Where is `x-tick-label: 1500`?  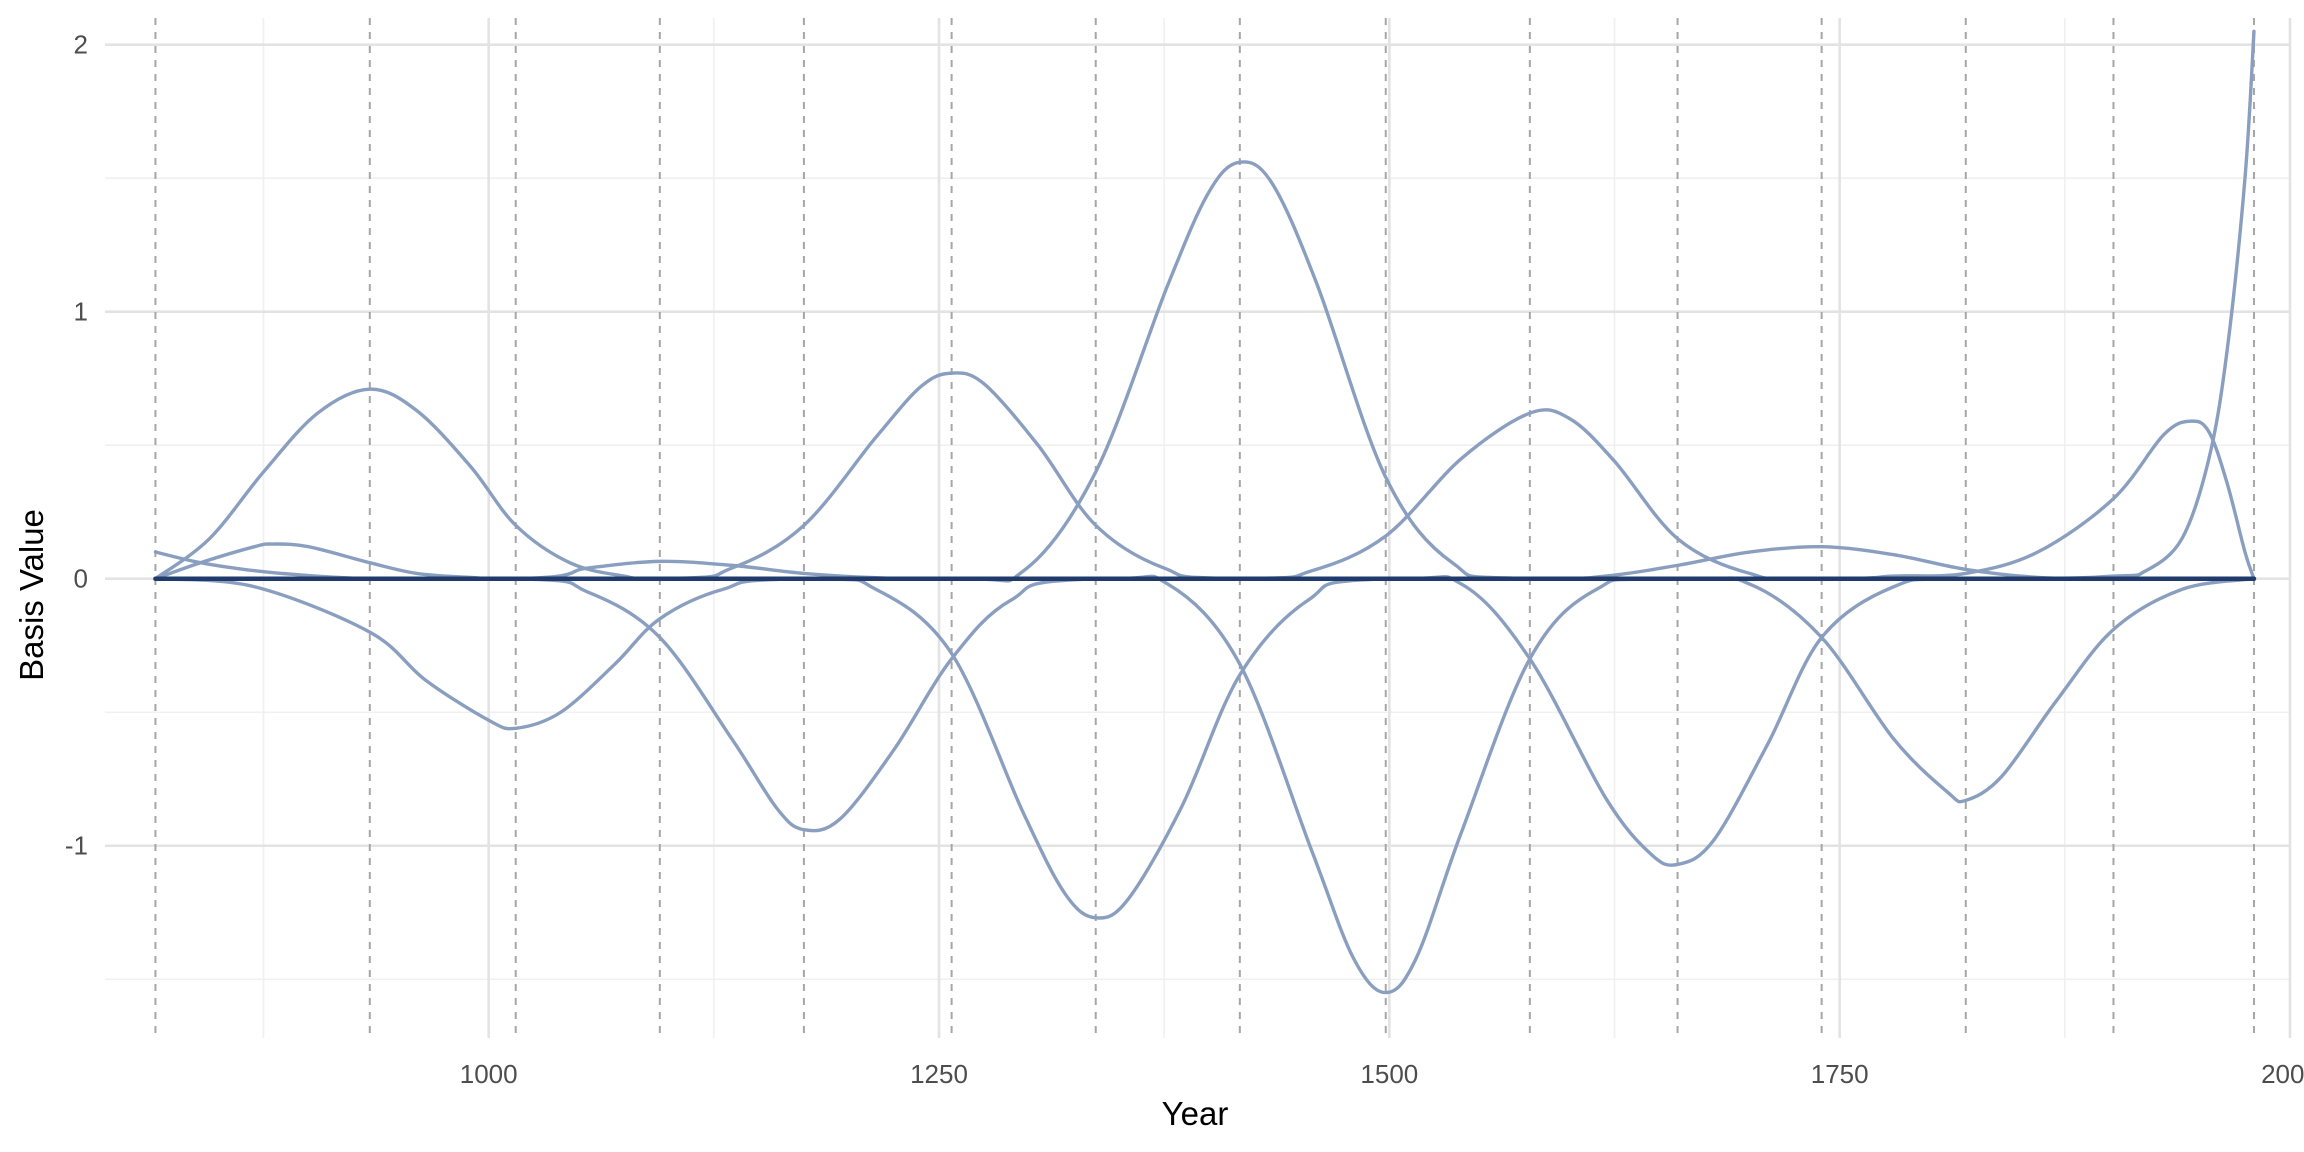 x-tick-label: 1500 is located at coordinates (1389, 1074).